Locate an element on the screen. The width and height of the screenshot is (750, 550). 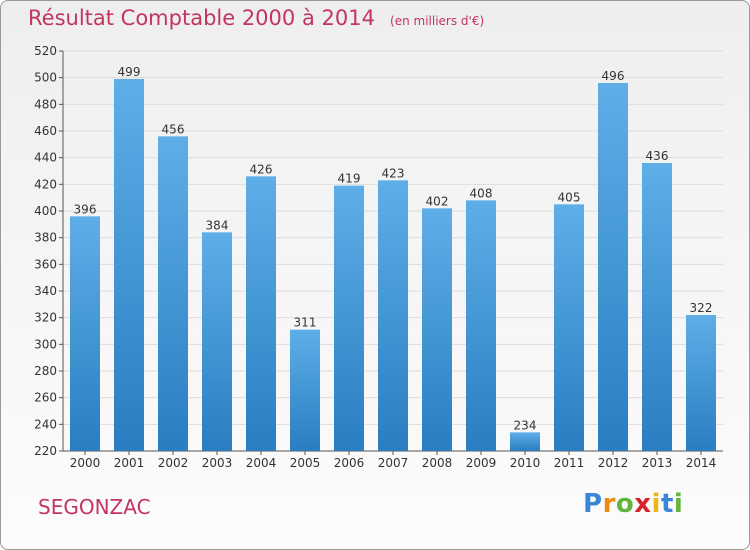
y-tick-label: 400 is located at coordinates (45, 211).